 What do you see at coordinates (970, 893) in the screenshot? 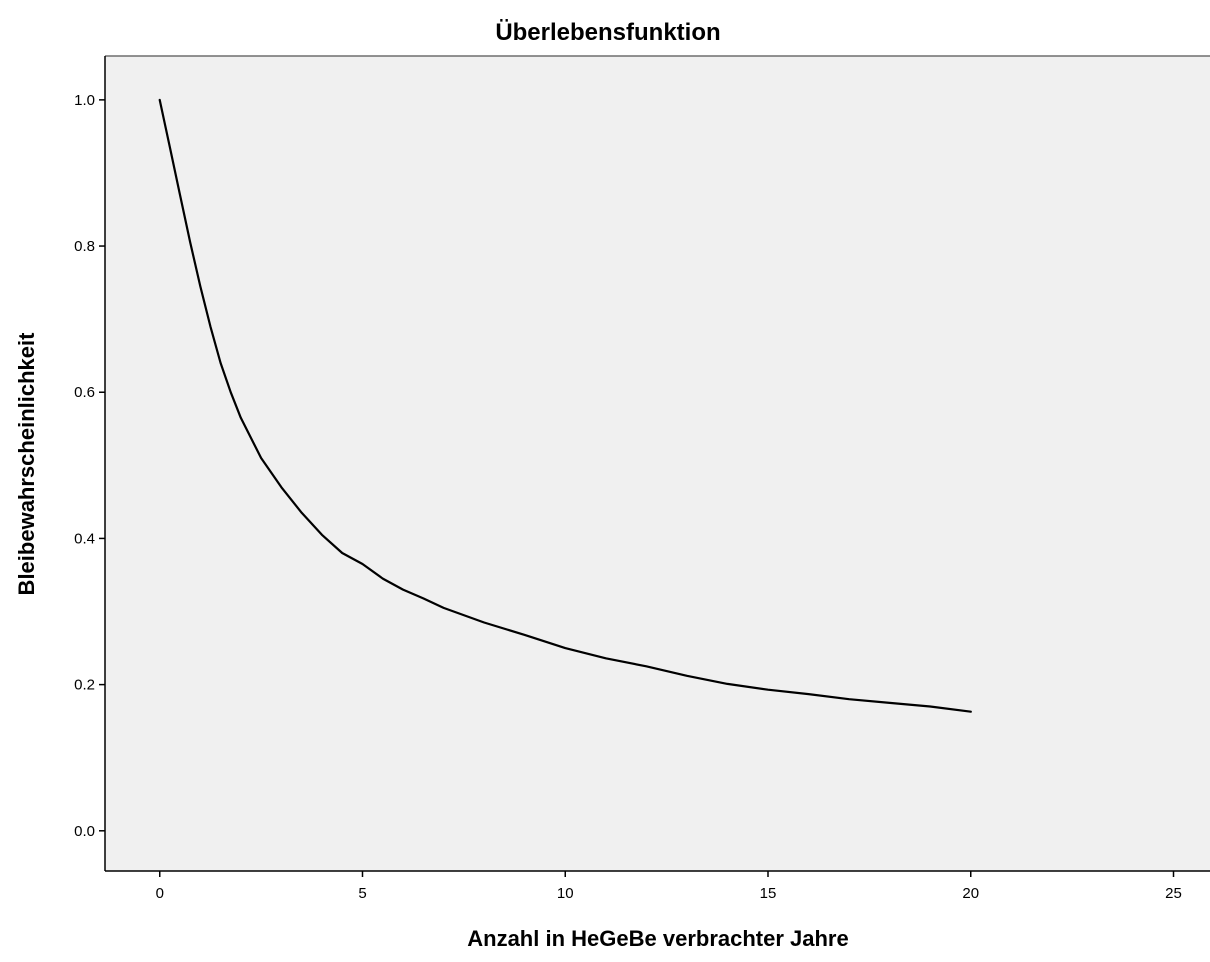
I see `x-tick-label: 20` at bounding box center [970, 893].